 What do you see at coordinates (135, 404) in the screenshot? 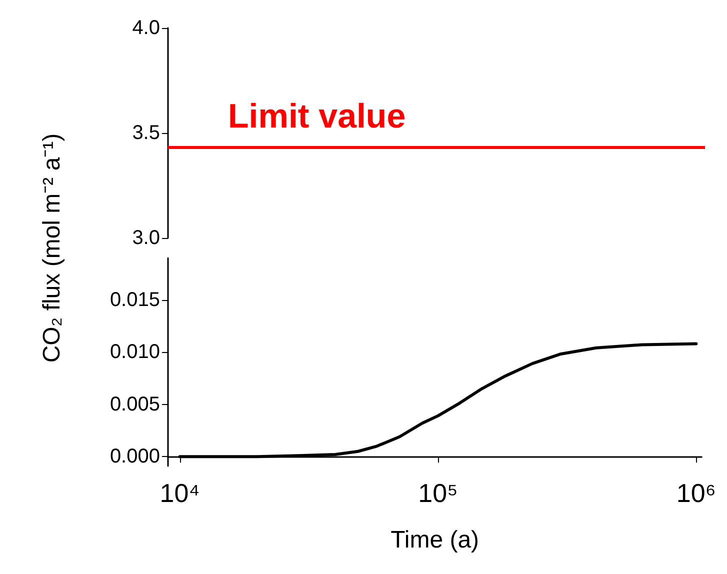
I see `y-tick-label: 0.005` at bounding box center [135, 404].